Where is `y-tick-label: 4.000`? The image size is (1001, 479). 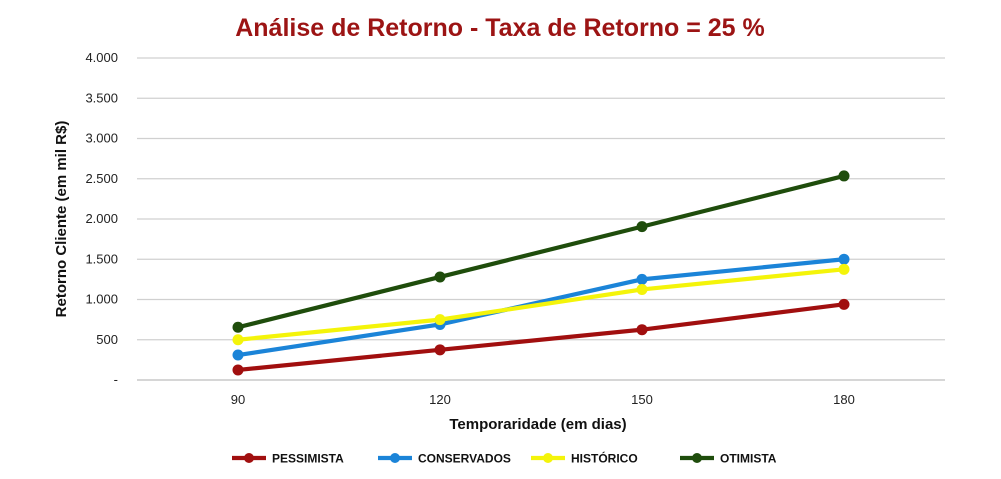
y-tick-label: 4.000 is located at coordinates (101, 57).